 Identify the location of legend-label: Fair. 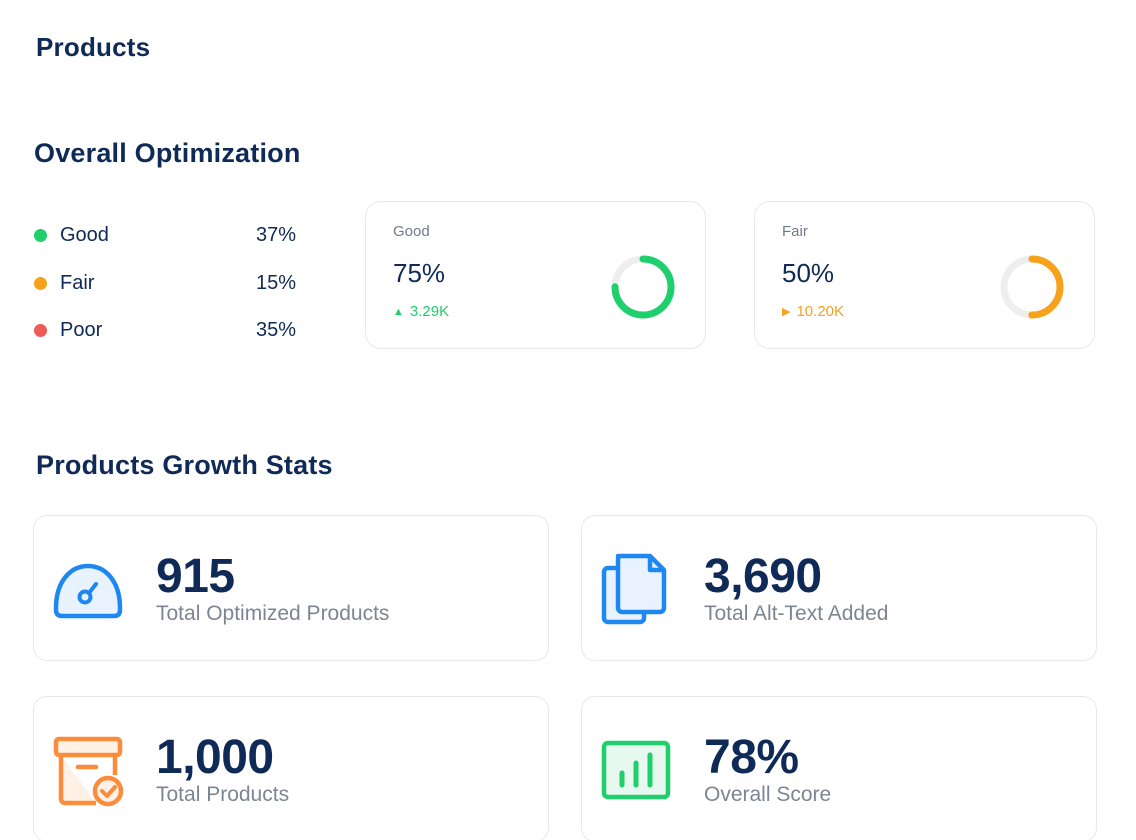
(77, 282).